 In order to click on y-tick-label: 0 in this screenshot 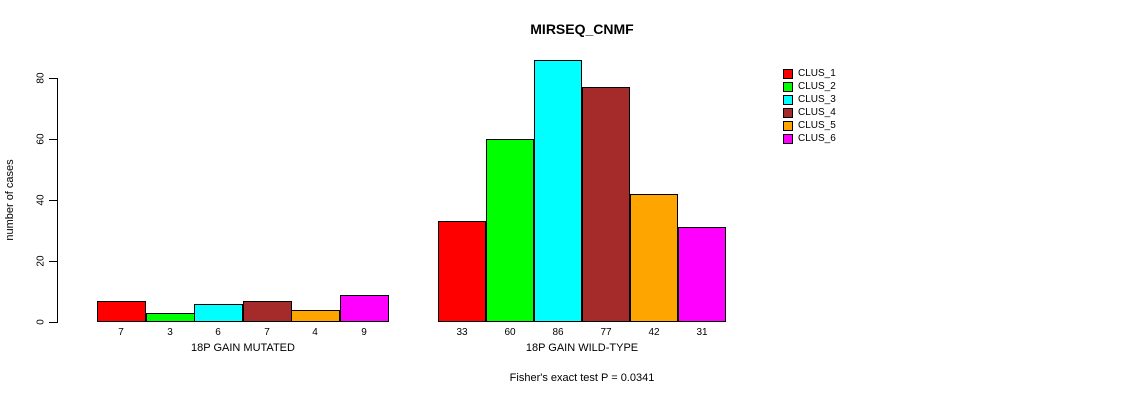, I will do `click(41, 322)`.